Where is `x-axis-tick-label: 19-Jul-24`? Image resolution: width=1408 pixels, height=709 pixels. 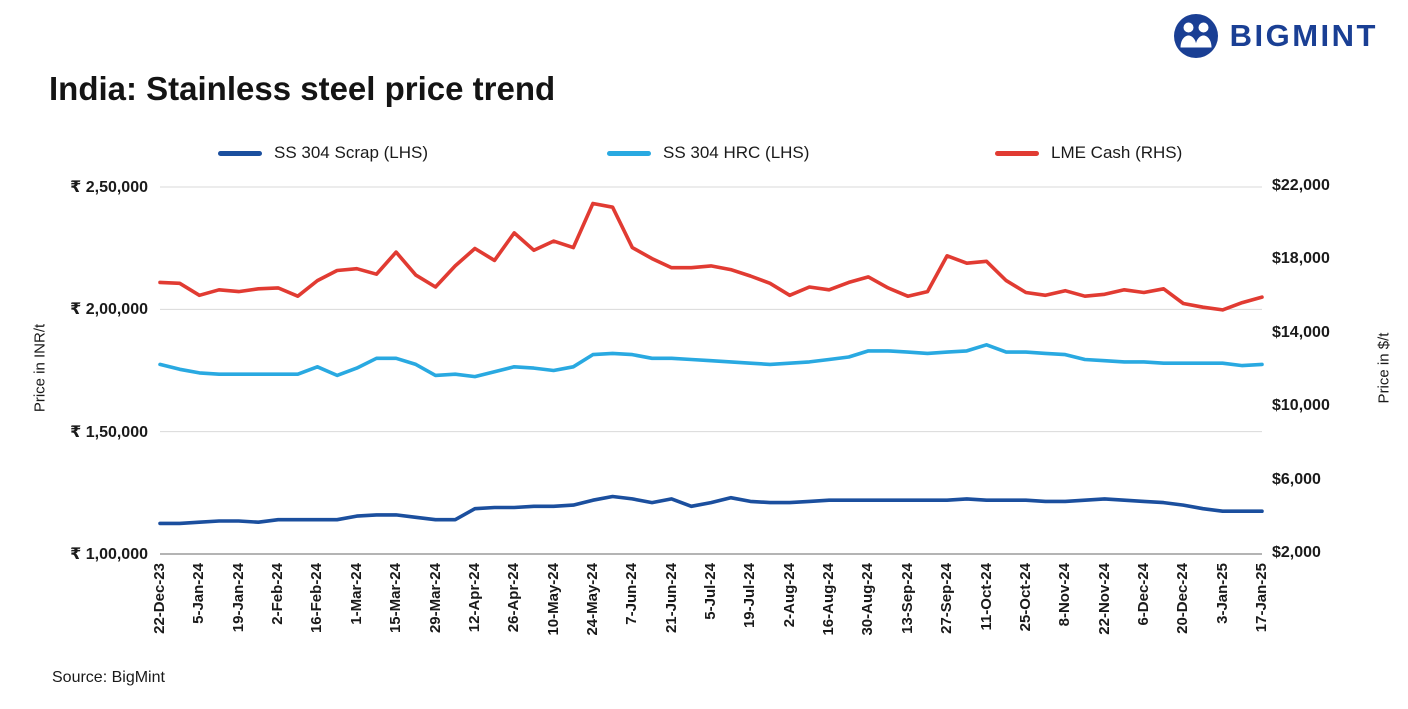
x-axis-tick-label: 19-Jul-24 is located at coordinates (750, 596).